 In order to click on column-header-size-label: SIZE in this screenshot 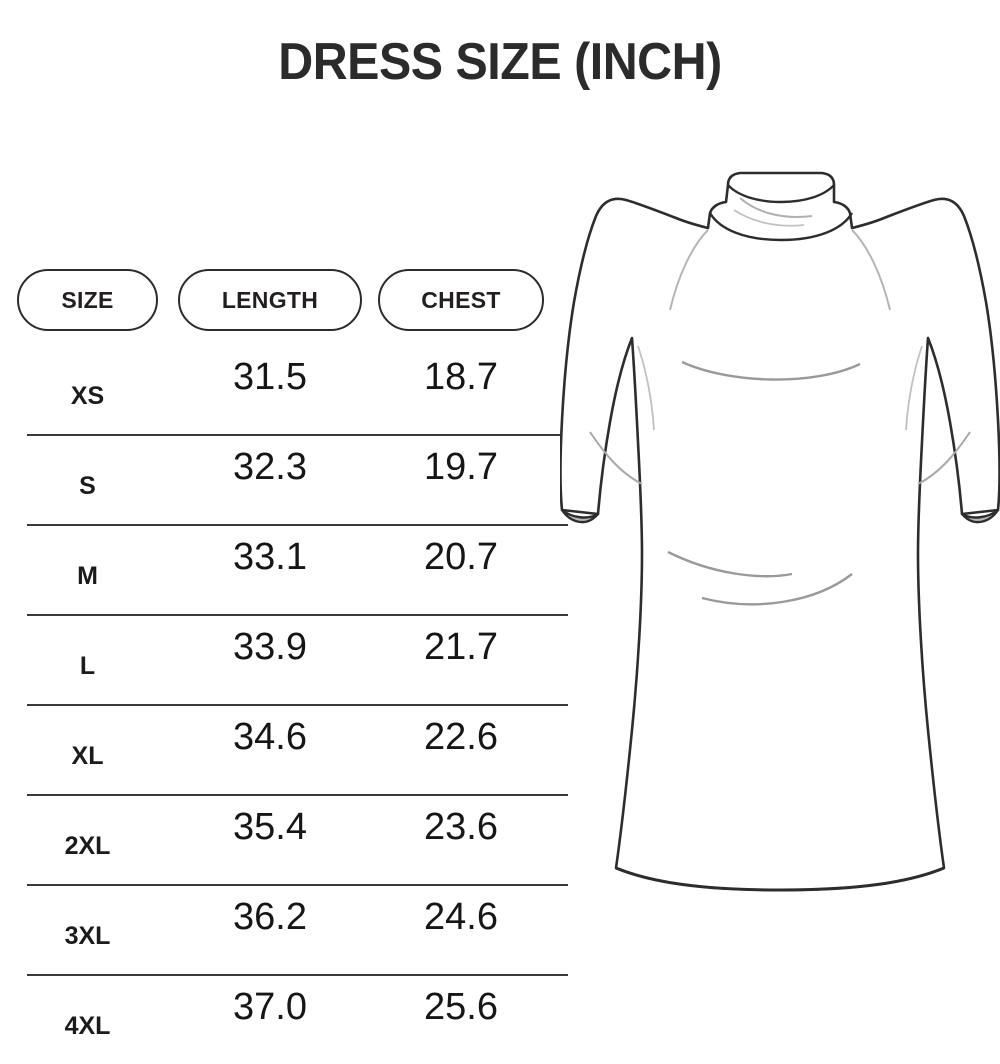, I will do `click(87, 299)`.